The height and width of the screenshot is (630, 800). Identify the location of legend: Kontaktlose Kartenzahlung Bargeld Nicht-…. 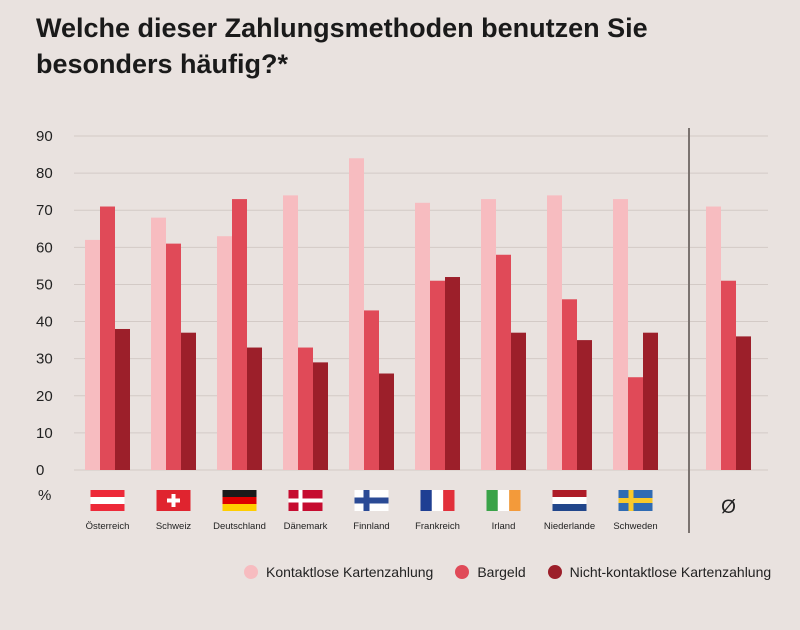
(507, 572).